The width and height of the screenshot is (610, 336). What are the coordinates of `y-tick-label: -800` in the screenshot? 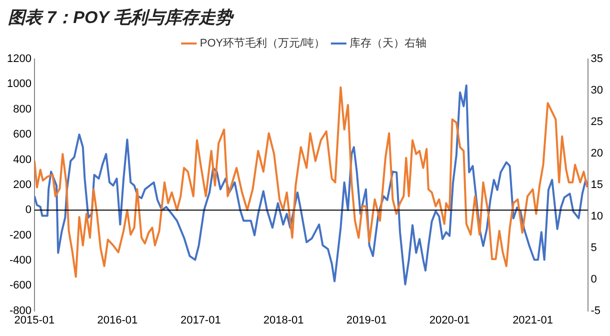 It's located at (20, 310).